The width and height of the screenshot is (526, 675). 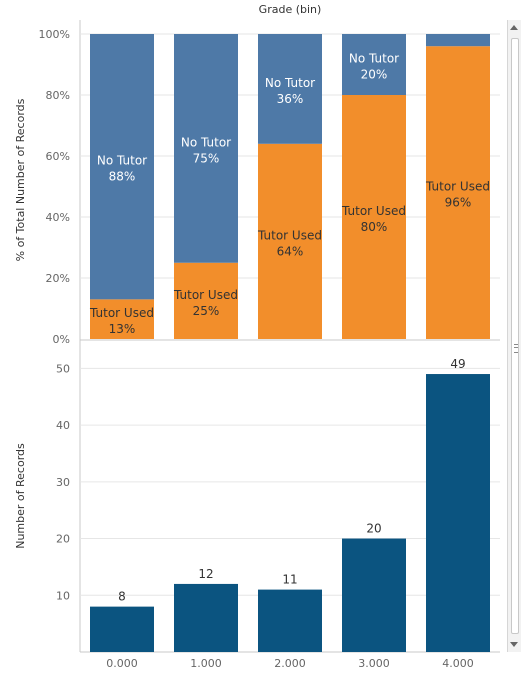 What do you see at coordinates (457, 364) in the screenshot?
I see `data-label: 49` at bounding box center [457, 364].